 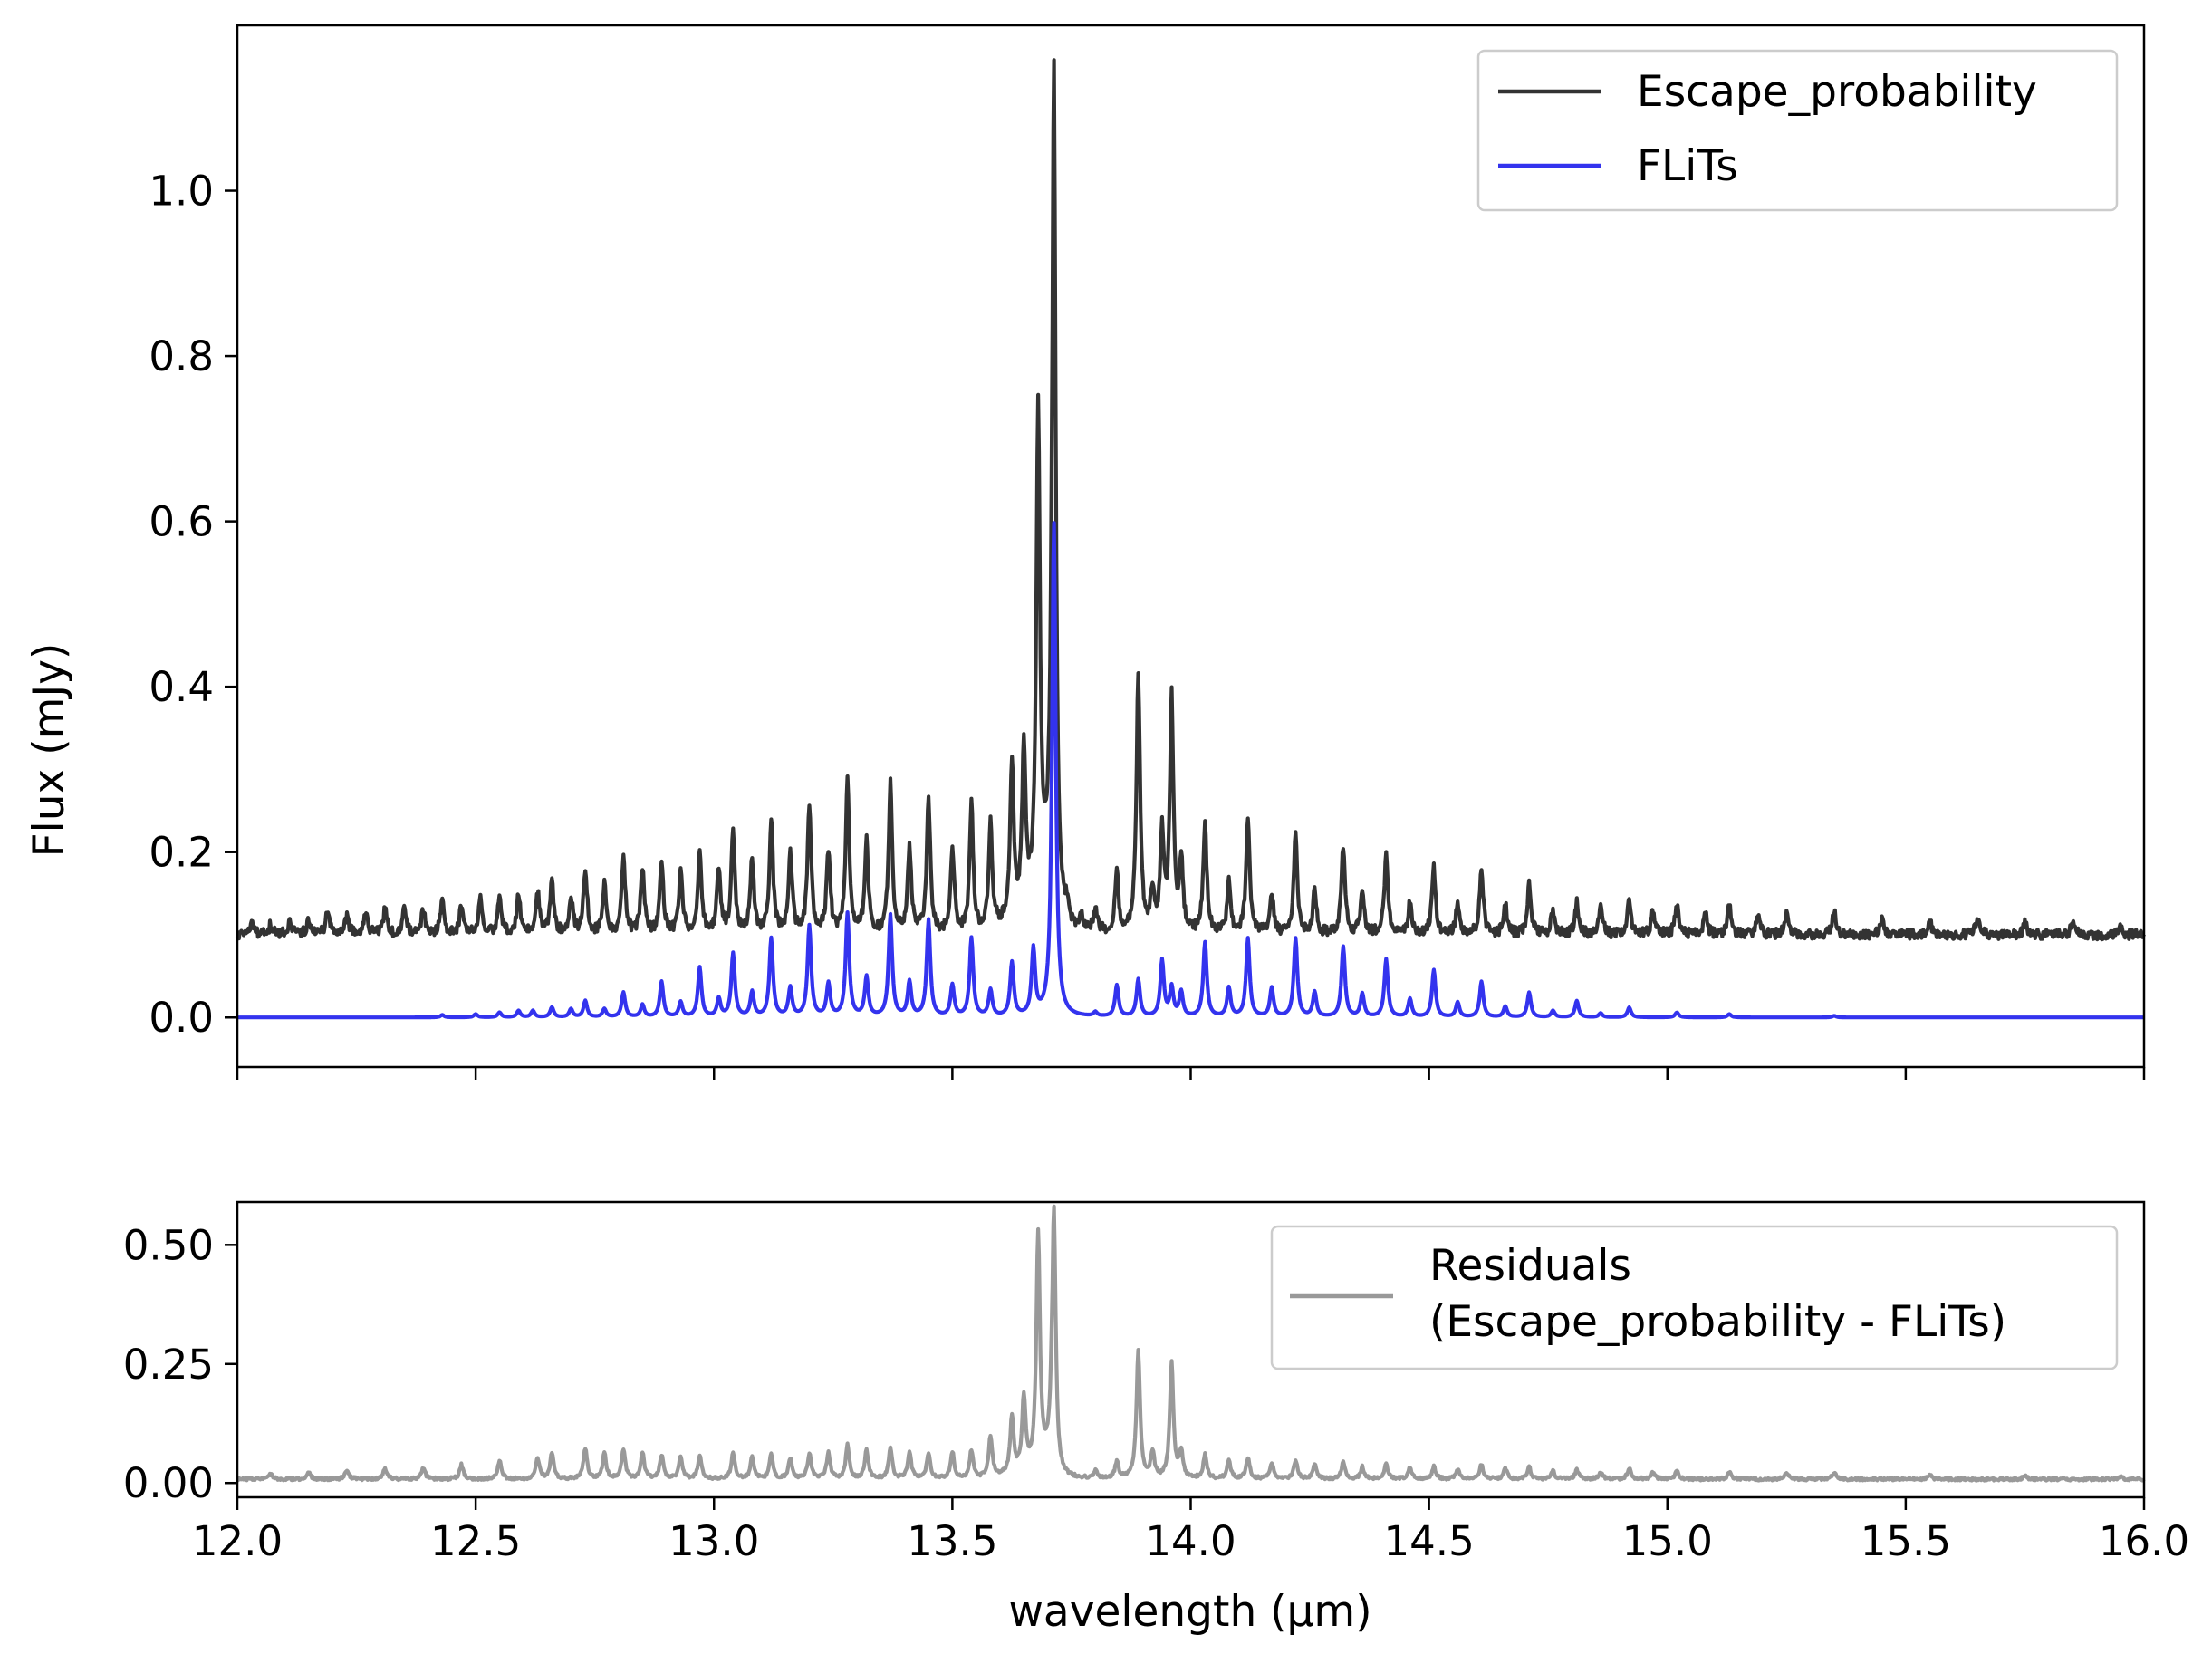 I want to click on top-legend-box, so click(x=1798, y=130).